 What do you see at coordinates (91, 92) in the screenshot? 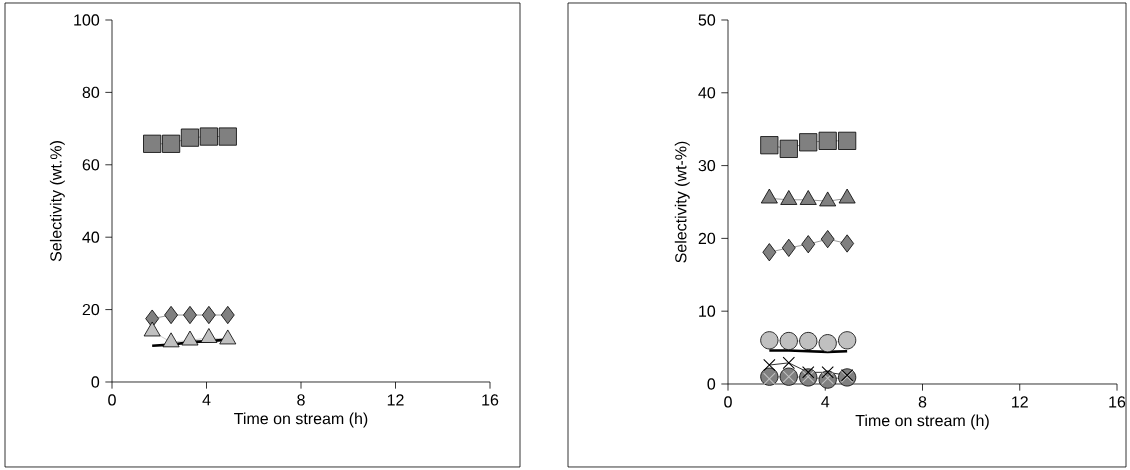
I see `y-tick-label: 80` at bounding box center [91, 92].